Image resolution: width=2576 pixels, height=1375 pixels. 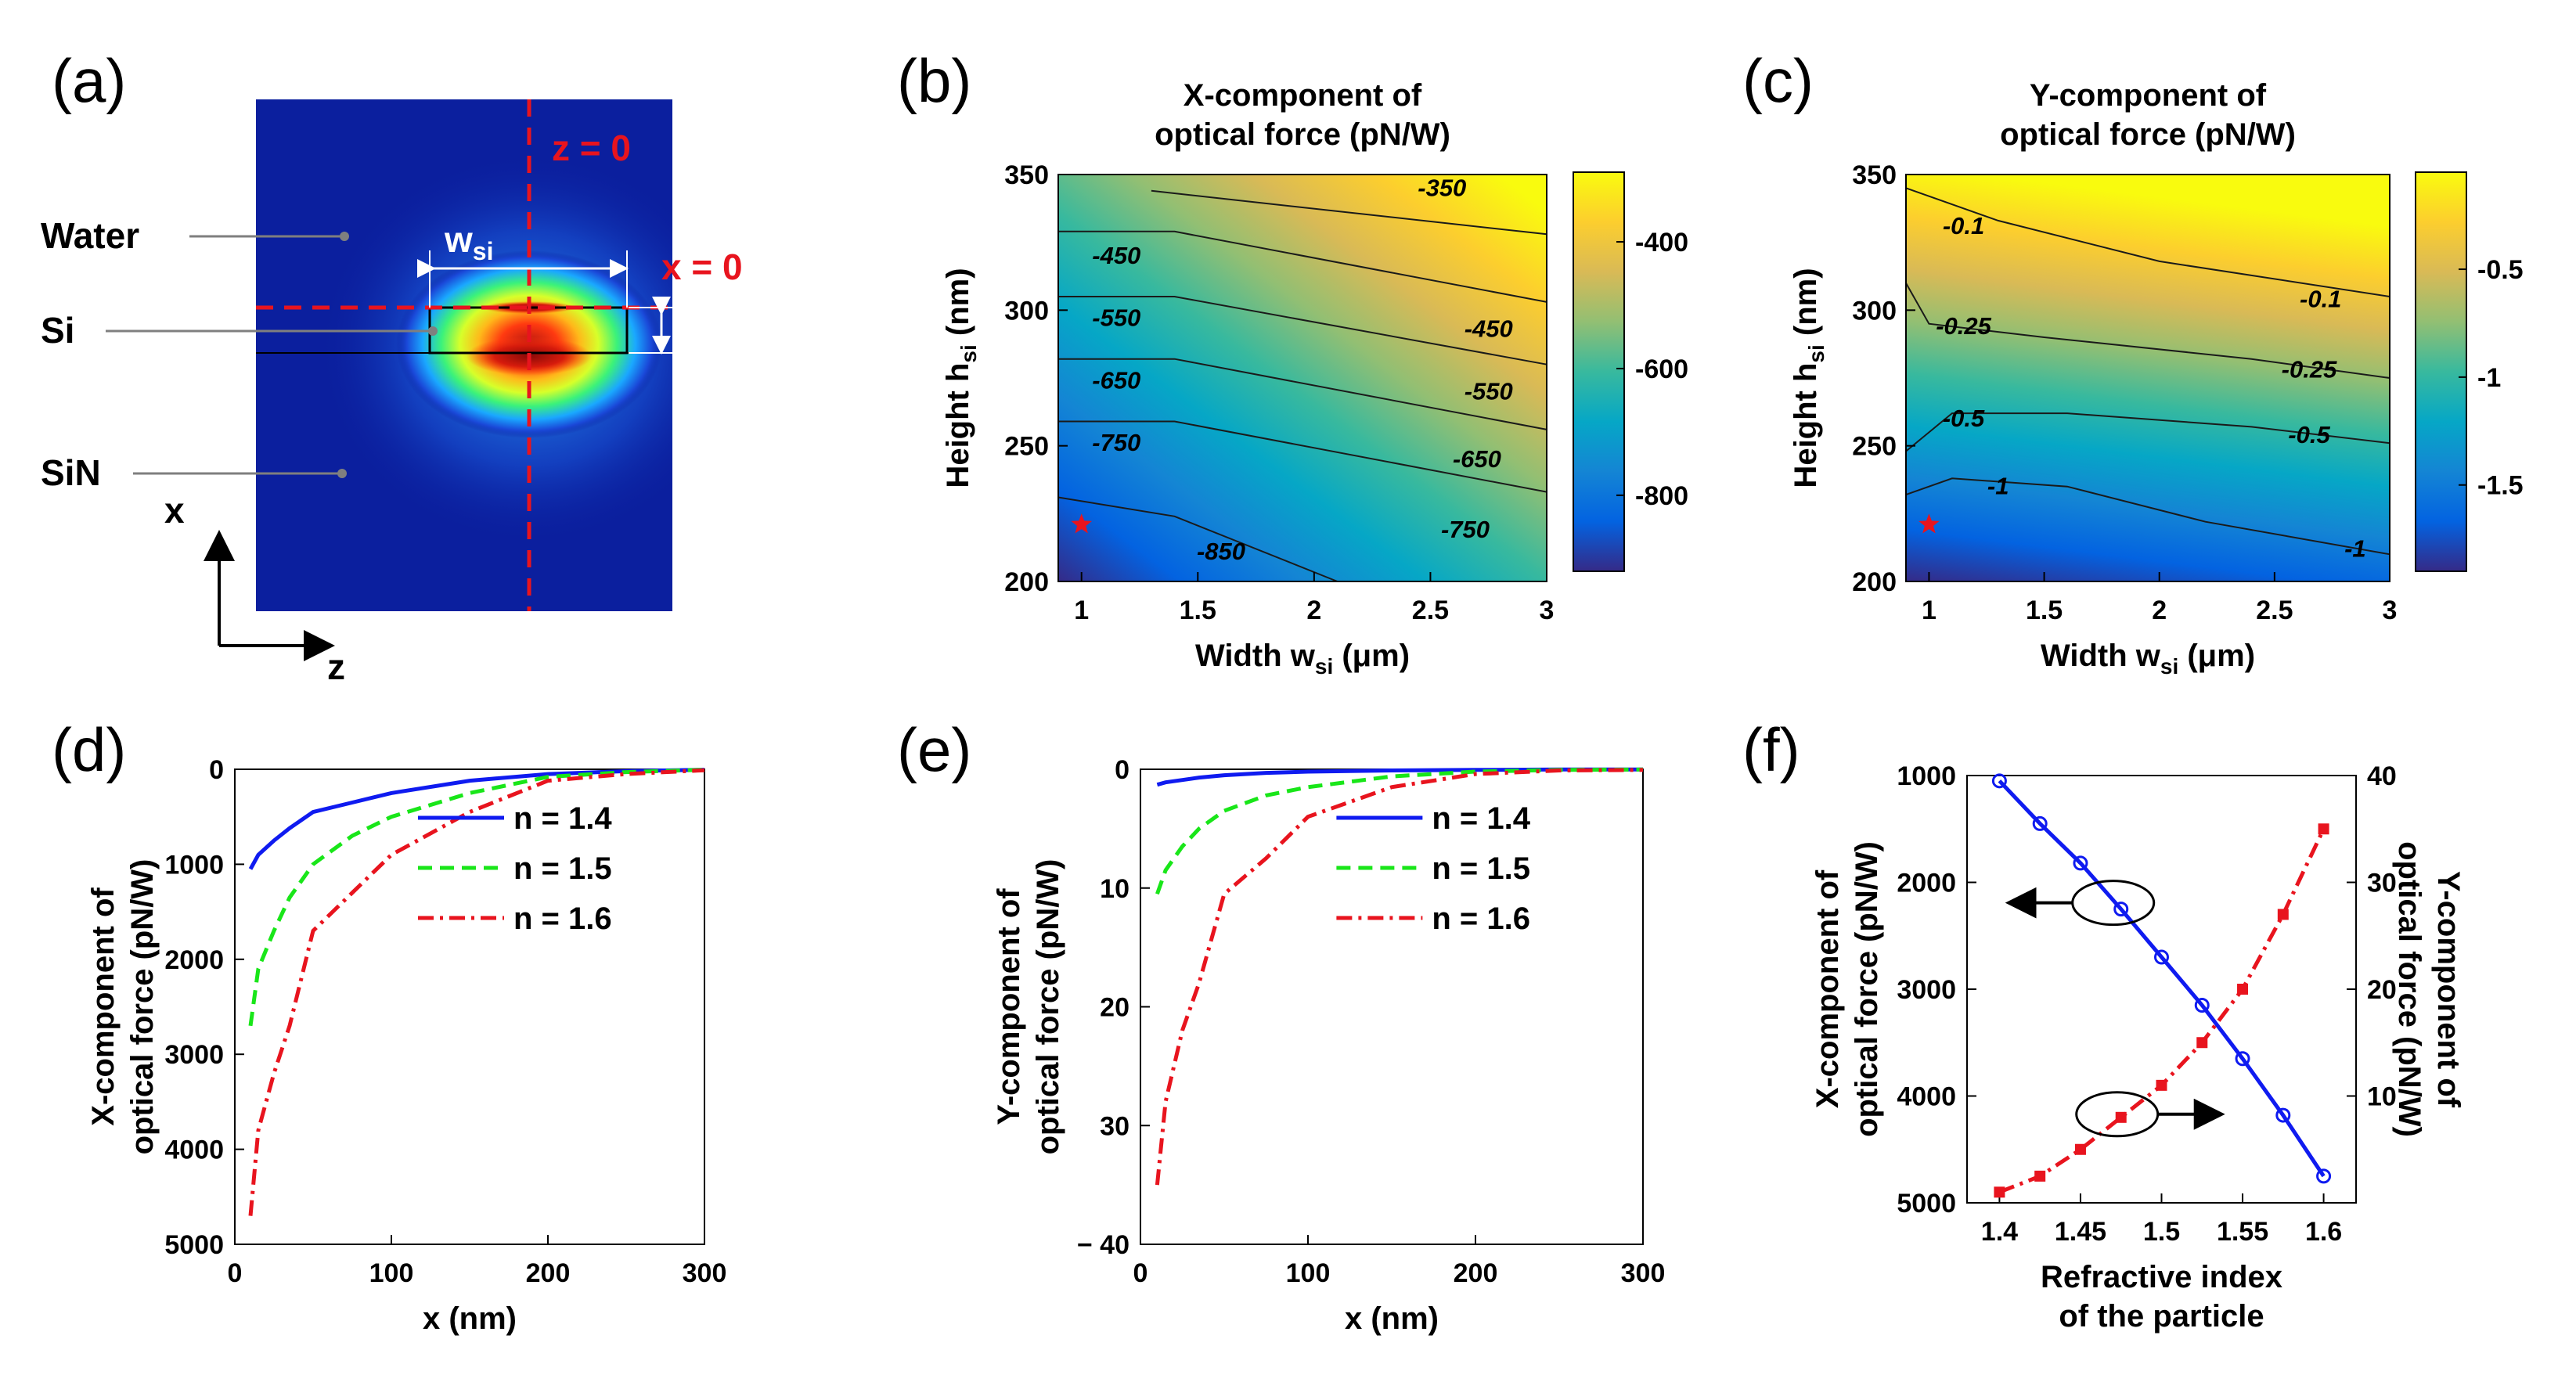 I want to click on chart-title-line2: optical force (pN/W), so click(x=2148, y=134).